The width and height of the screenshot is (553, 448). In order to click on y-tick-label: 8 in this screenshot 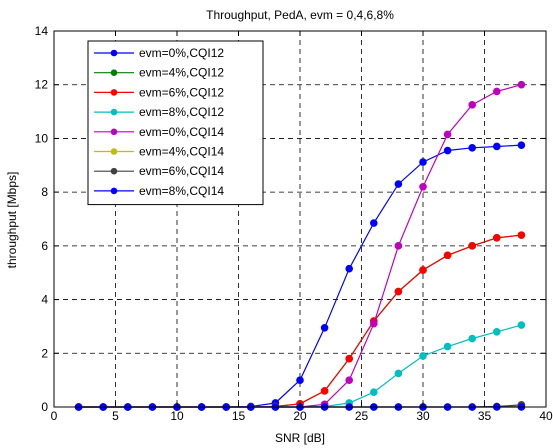, I will do `click(44, 192)`.